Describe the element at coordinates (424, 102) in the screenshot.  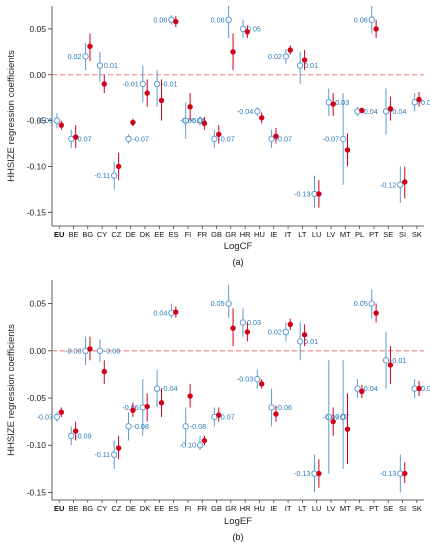
I see `data-label-sk: -0.03` at that location.